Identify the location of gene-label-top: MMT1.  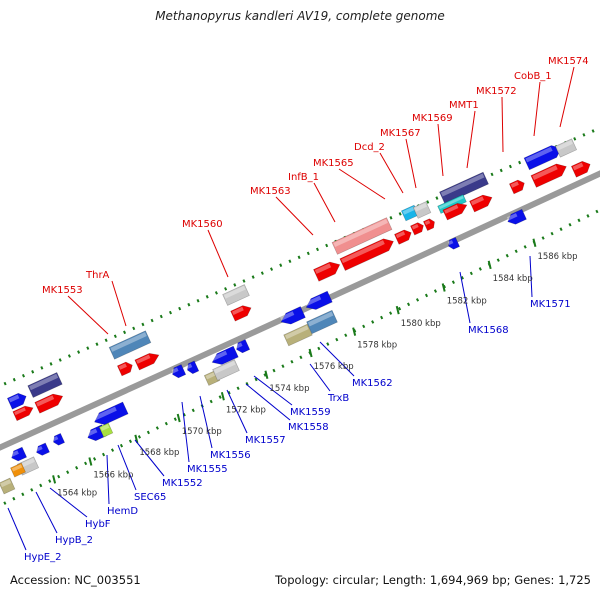
(464, 105).